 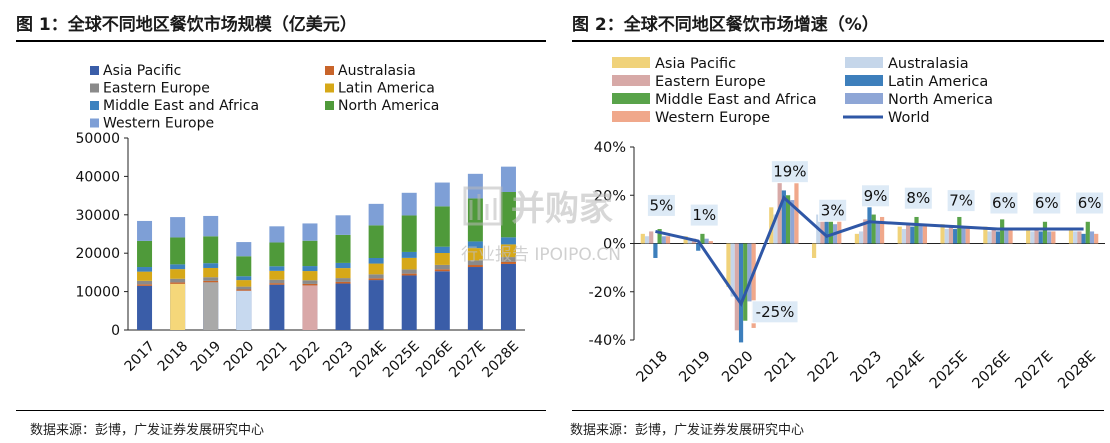 What do you see at coordinates (97, 293) in the screenshot?
I see `y-tick-label: 10000` at bounding box center [97, 293].